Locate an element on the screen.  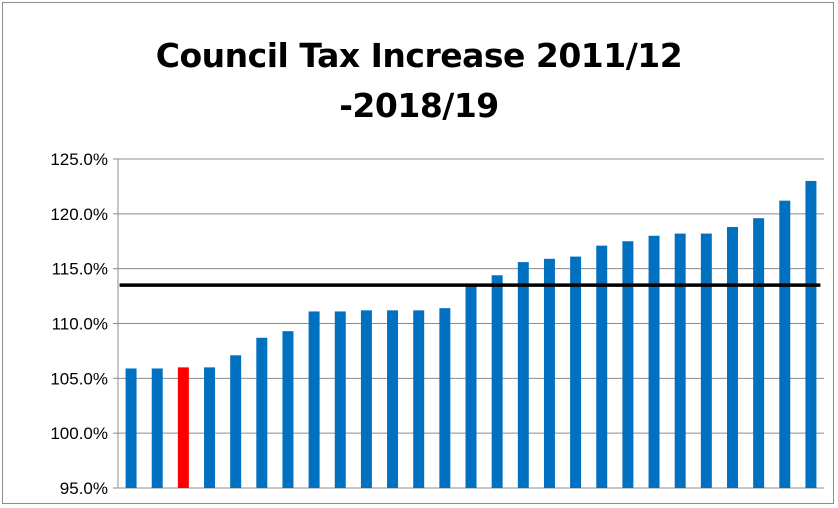
y-tick-label: 110.0% is located at coordinates (80, 324).